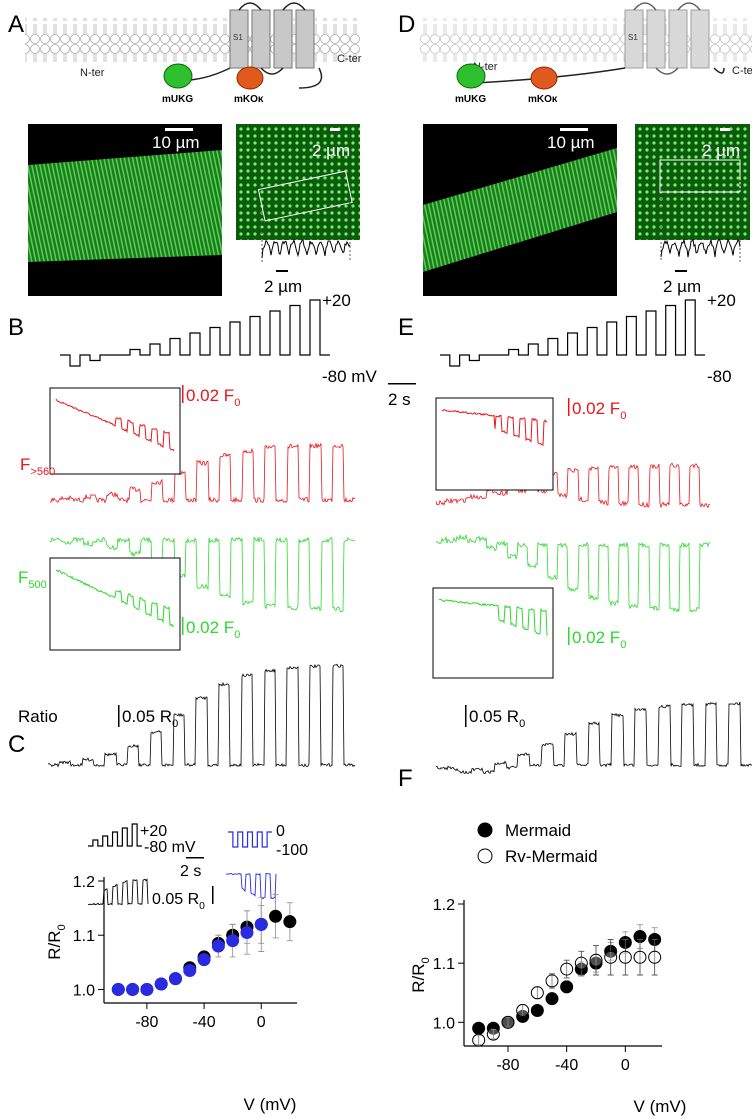 The image size is (752, 1119). Describe the element at coordinates (405, 778) in the screenshot. I see `panel-label: F` at that location.